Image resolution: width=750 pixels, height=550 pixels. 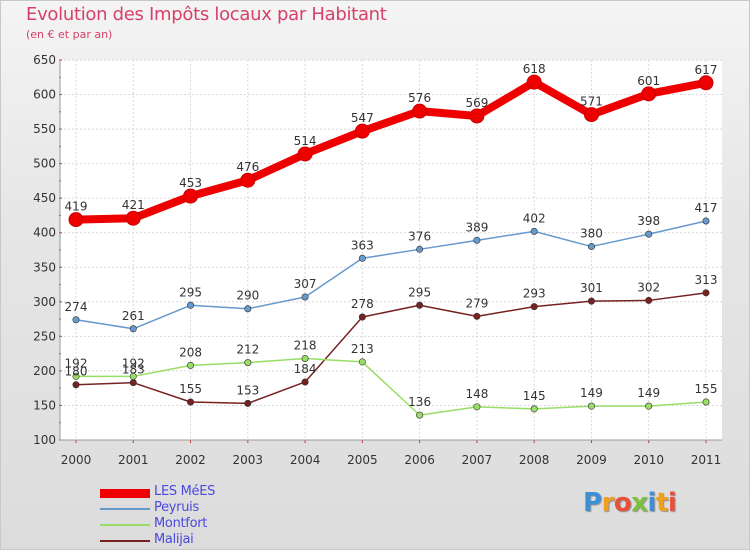 What do you see at coordinates (534, 460) in the screenshot?
I see `x-tick-label: 2008` at bounding box center [534, 460].